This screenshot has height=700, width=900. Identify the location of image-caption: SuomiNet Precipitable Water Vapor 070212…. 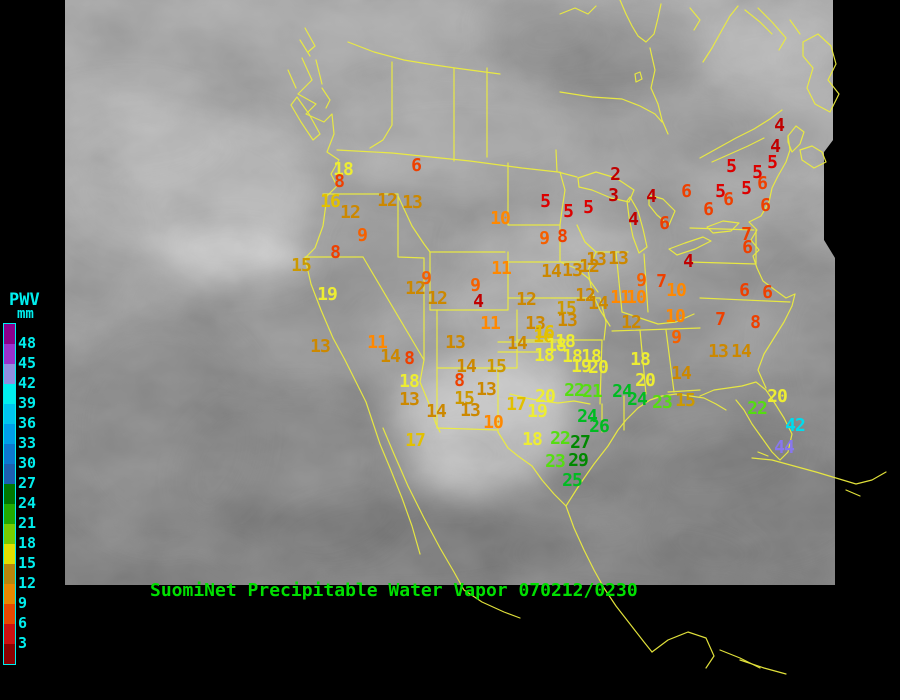
(394, 590).